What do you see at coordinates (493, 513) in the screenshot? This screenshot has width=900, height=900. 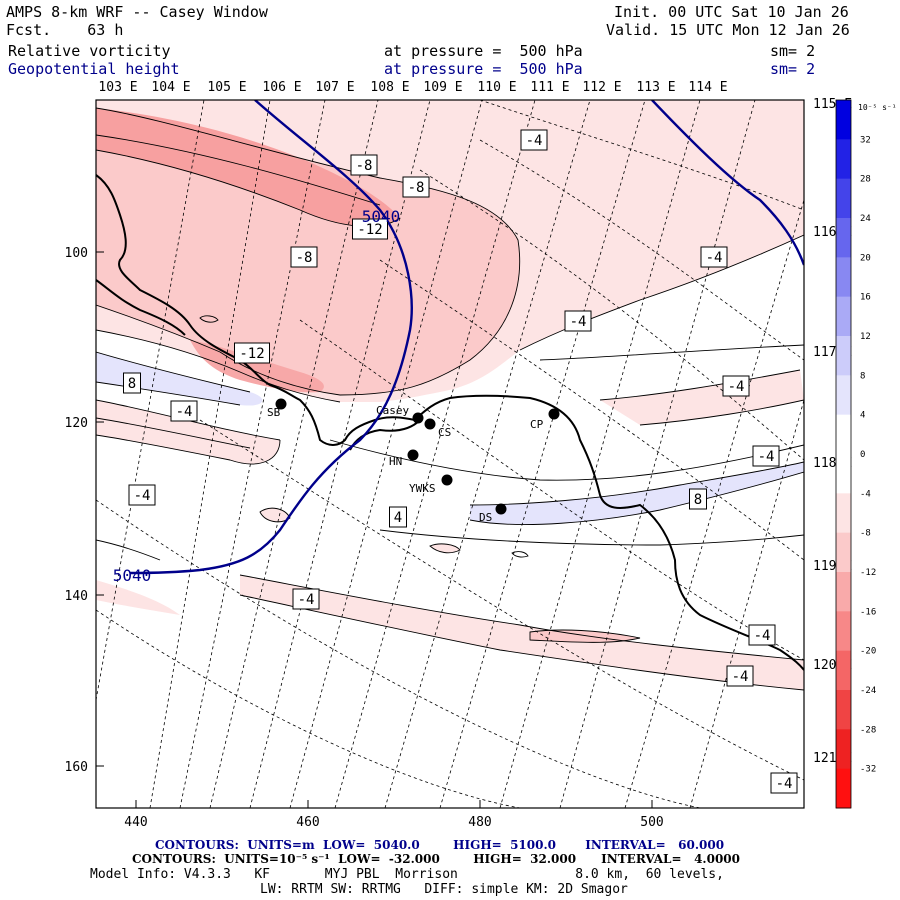 I see `station-ds: DS` at bounding box center [493, 513].